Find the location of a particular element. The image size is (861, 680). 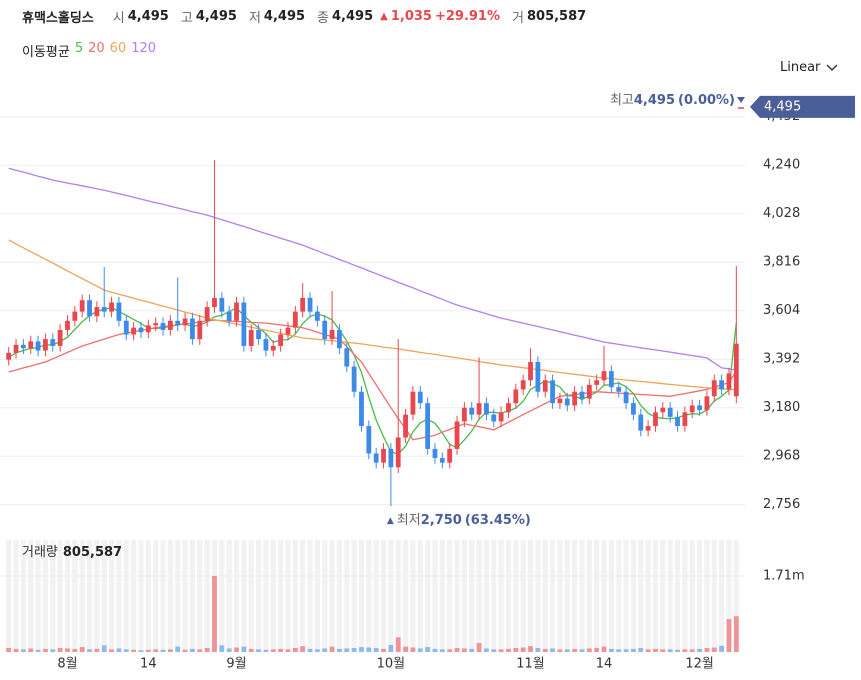

volume-caption: 거래량 805,587 is located at coordinates (72, 552).